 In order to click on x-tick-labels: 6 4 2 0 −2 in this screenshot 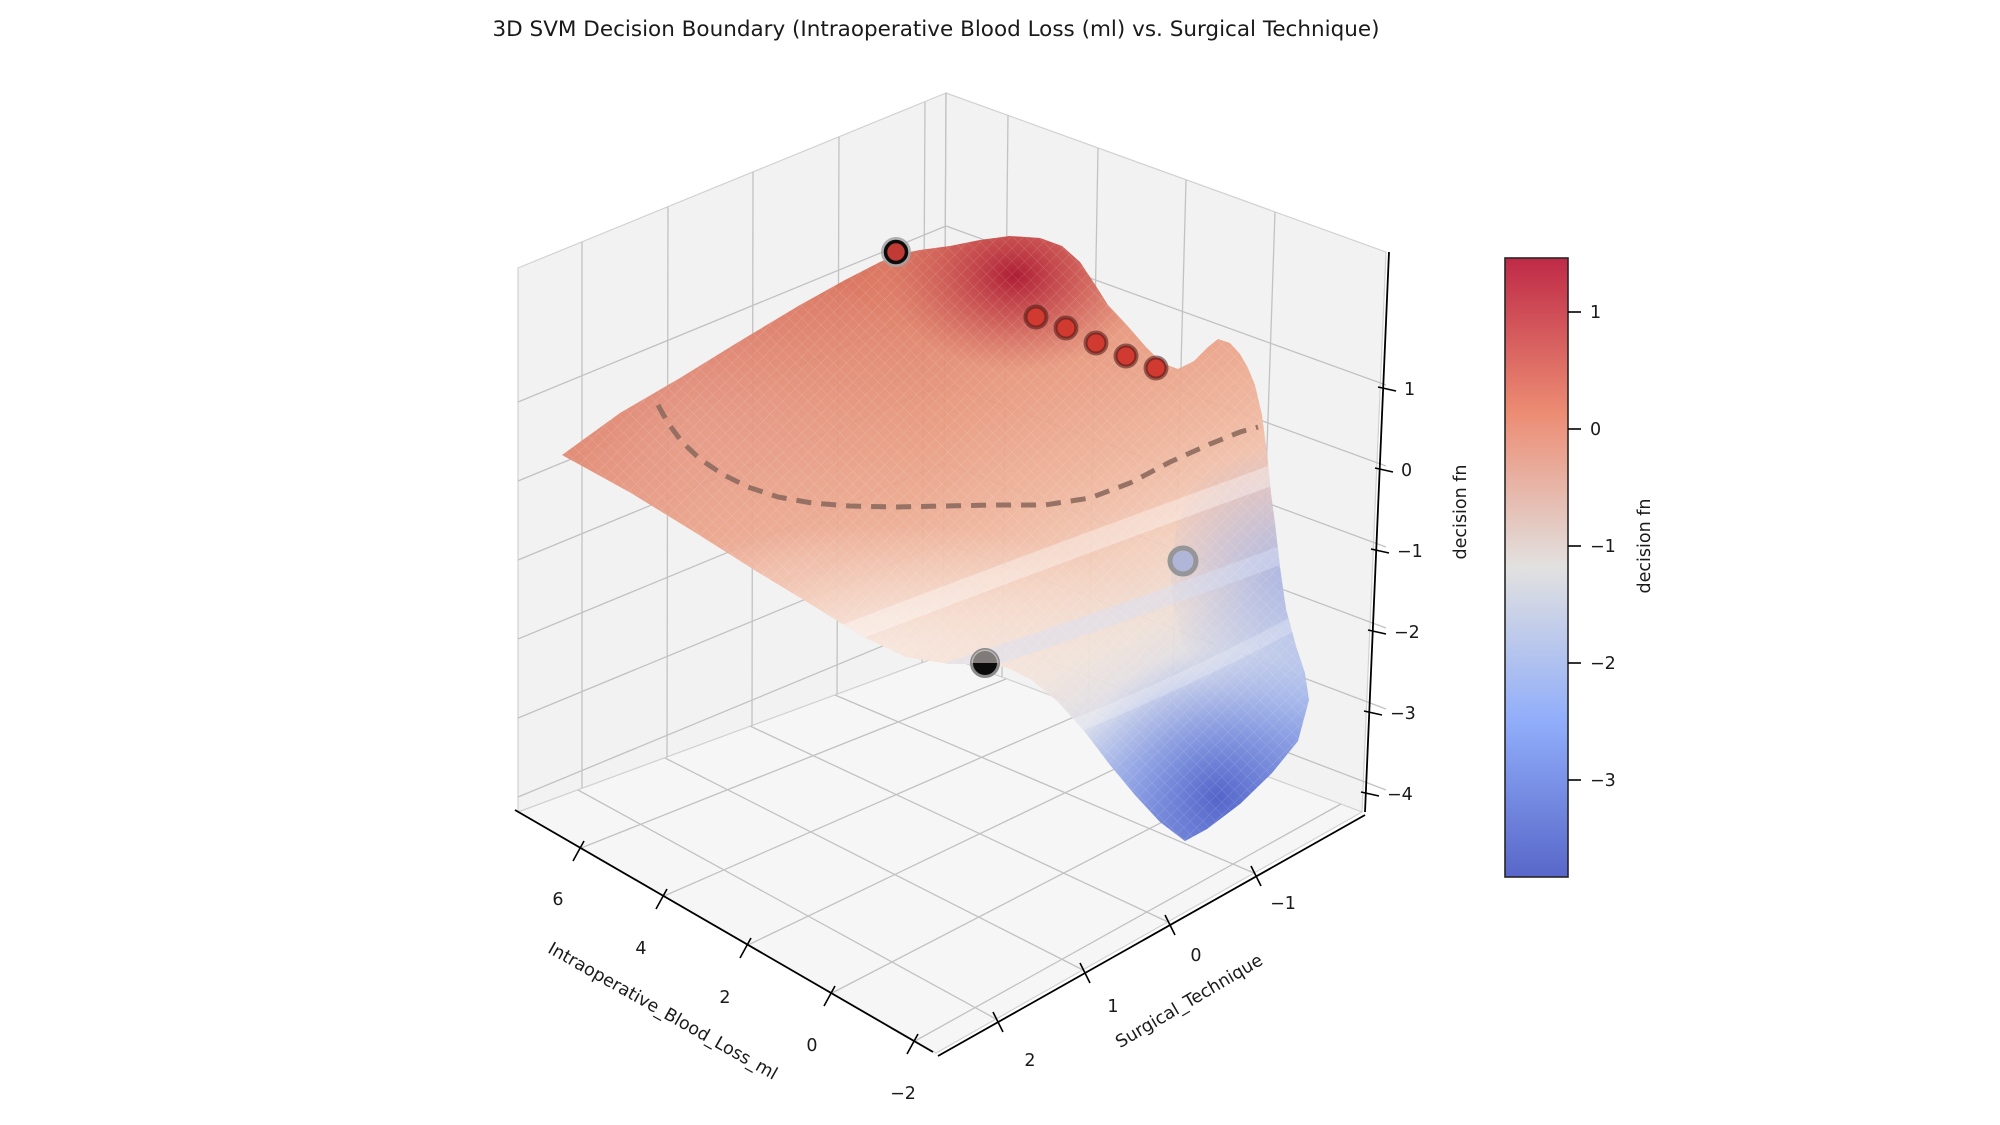, I will do `click(733, 997)`.